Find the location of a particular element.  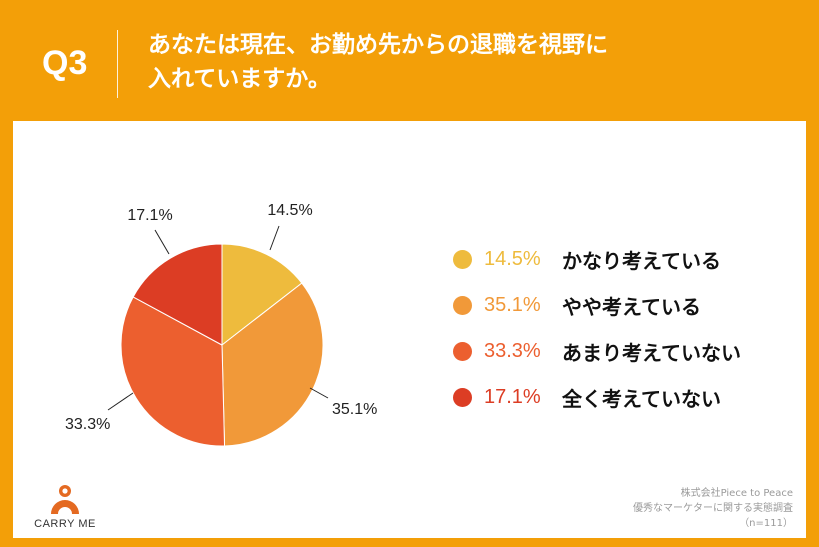

question-title: あなたは現在、お勤め先からの退職を視野に 入れていますか。 is located at coordinates (448, 62).